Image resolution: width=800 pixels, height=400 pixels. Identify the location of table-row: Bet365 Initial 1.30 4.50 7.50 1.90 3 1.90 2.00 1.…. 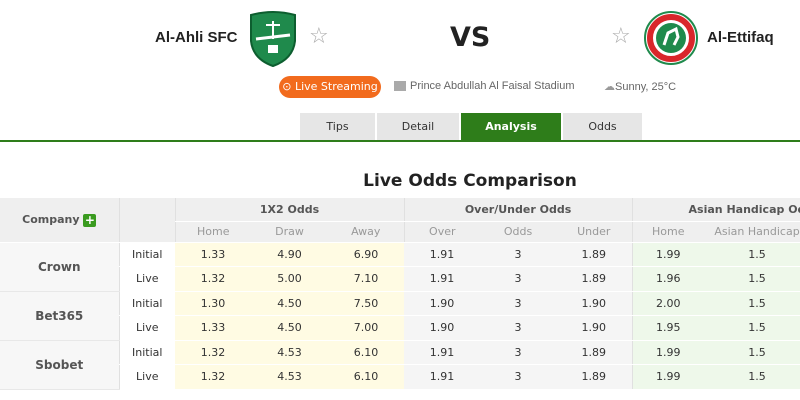
(400, 316).